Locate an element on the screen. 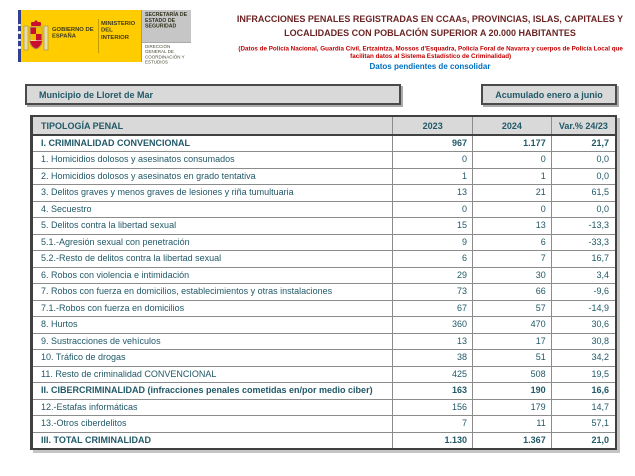 The image size is (635, 476). municipality-label: Municipio de Lloret de Mar is located at coordinates (96, 94).